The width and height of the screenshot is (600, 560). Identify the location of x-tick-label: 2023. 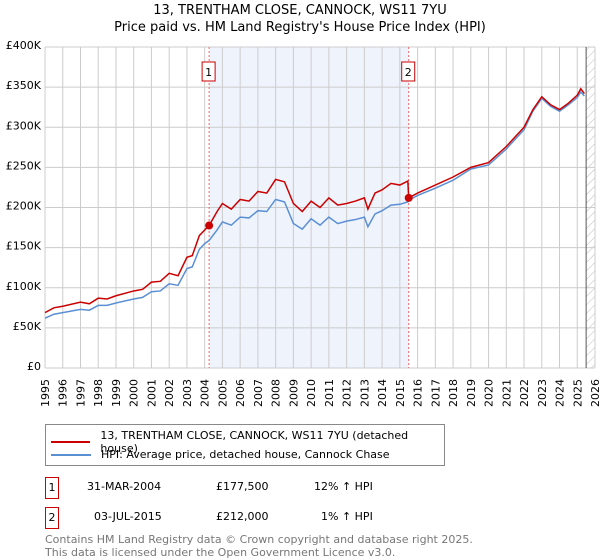
(542, 393).